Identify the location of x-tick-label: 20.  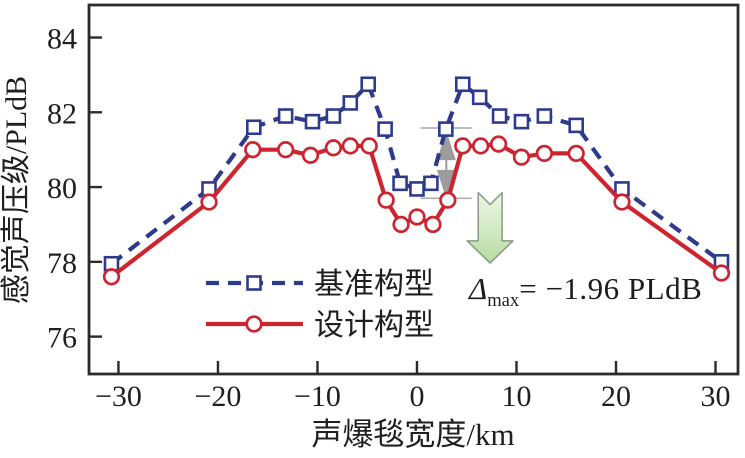
(616, 396).